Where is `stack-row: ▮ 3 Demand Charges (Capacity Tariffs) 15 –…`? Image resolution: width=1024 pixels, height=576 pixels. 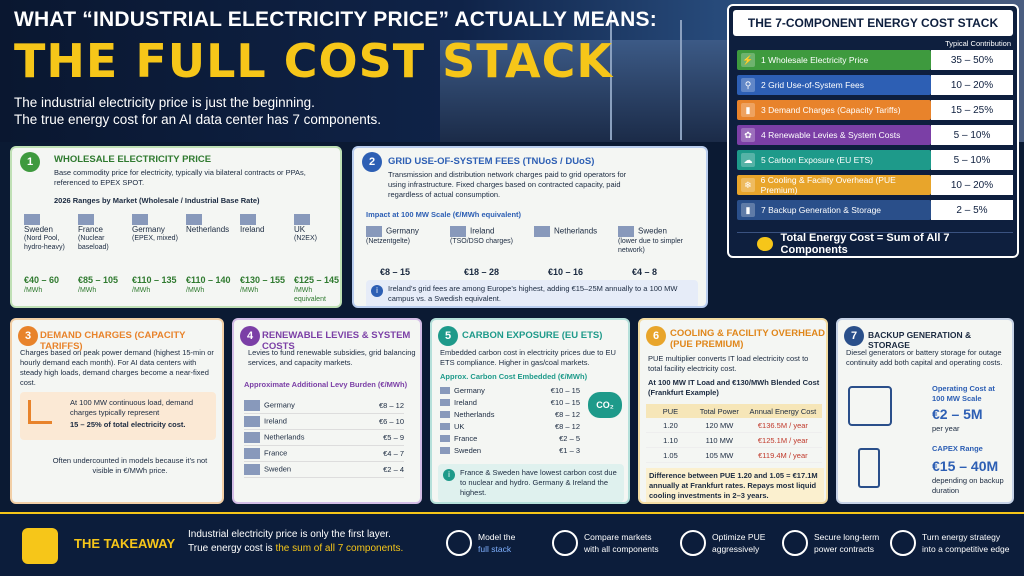
stack-row: ▮ 3 Demand Charges (Capacity Tariffs) 15 –… is located at coordinates (875, 110).